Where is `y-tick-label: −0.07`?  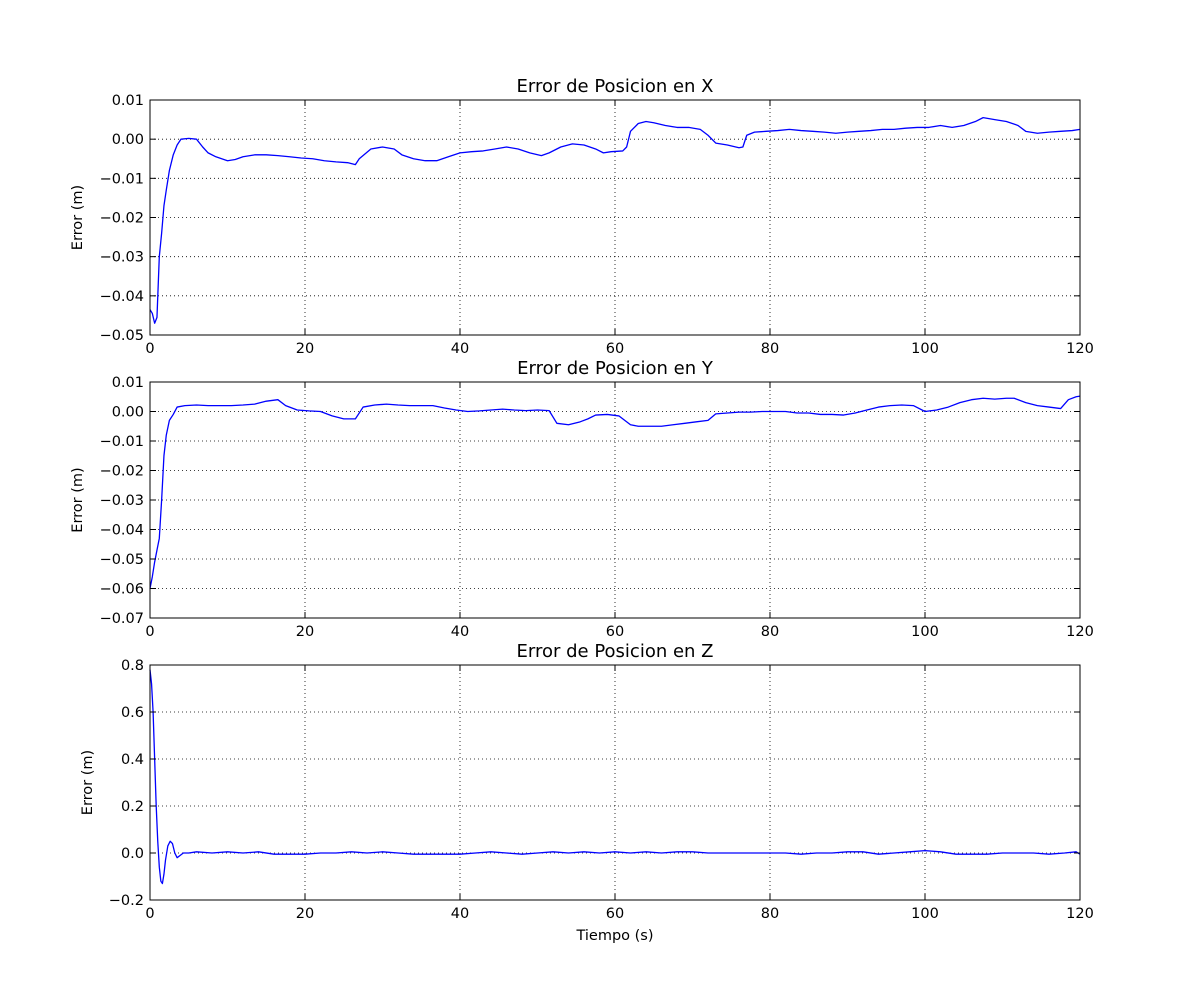
y-tick-label: −0.07 is located at coordinates (122, 619).